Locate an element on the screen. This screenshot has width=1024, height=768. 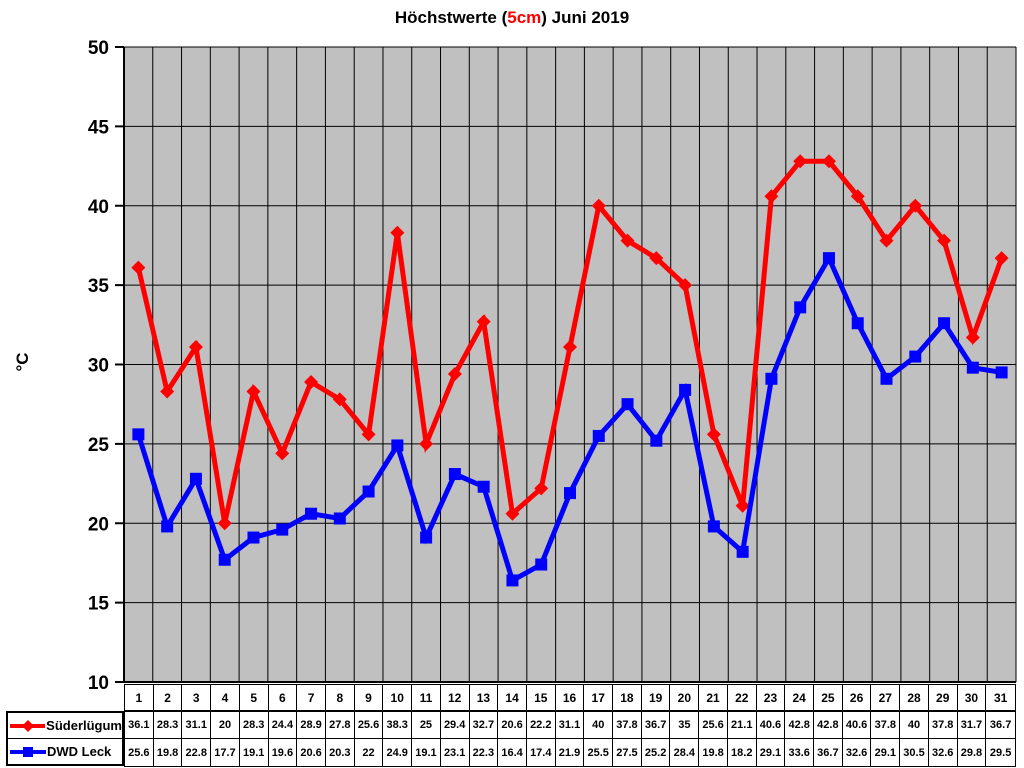
value-cell: 36.7 is located at coordinates (1000, 725).